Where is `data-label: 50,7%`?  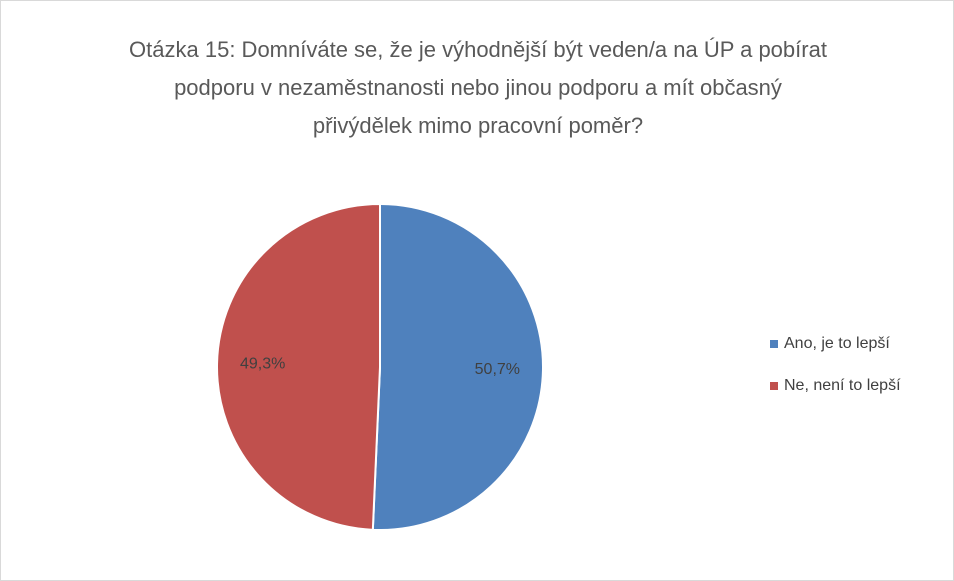
data-label: 50,7% is located at coordinates (497, 369).